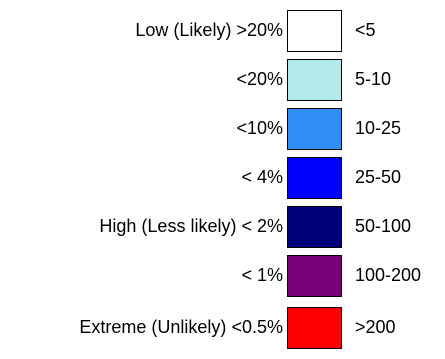  What do you see at coordinates (168, 226) in the screenshot?
I see `legend-category-5: High (Less likely)` at bounding box center [168, 226].